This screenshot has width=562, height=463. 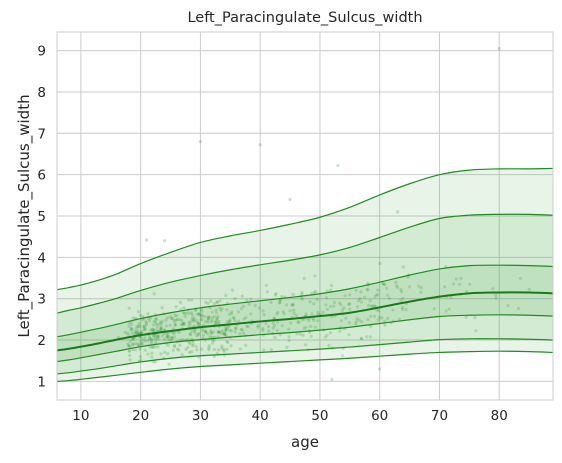 What do you see at coordinates (41, 134) in the screenshot?
I see `y-tick-label: 7` at bounding box center [41, 134].